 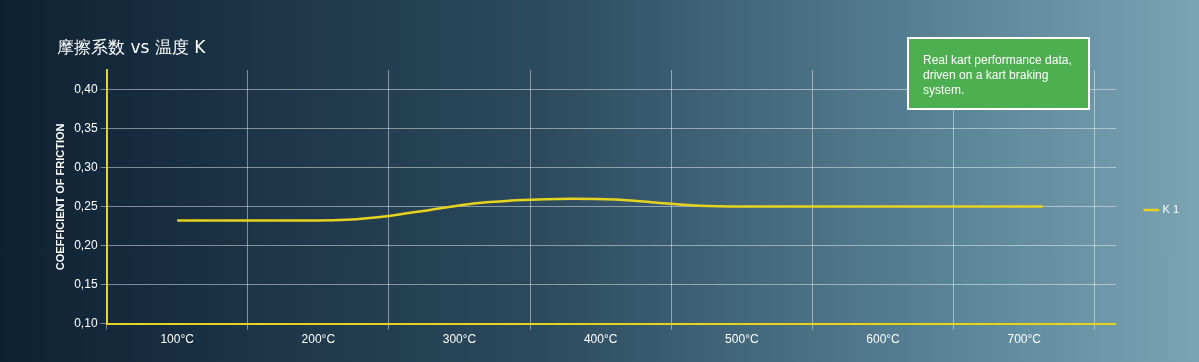 What do you see at coordinates (86, 322) in the screenshot?
I see `y-tick-label: 0,10` at bounding box center [86, 322].